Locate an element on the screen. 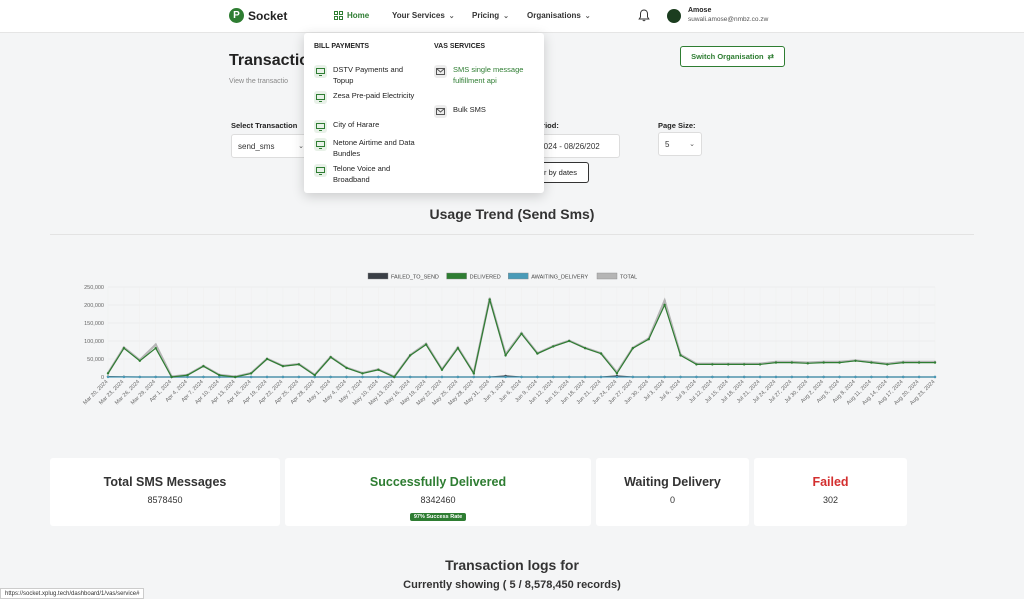 The width and height of the screenshot is (1024, 599). chevron-down-icon: ⌄ is located at coordinates (587, 16).